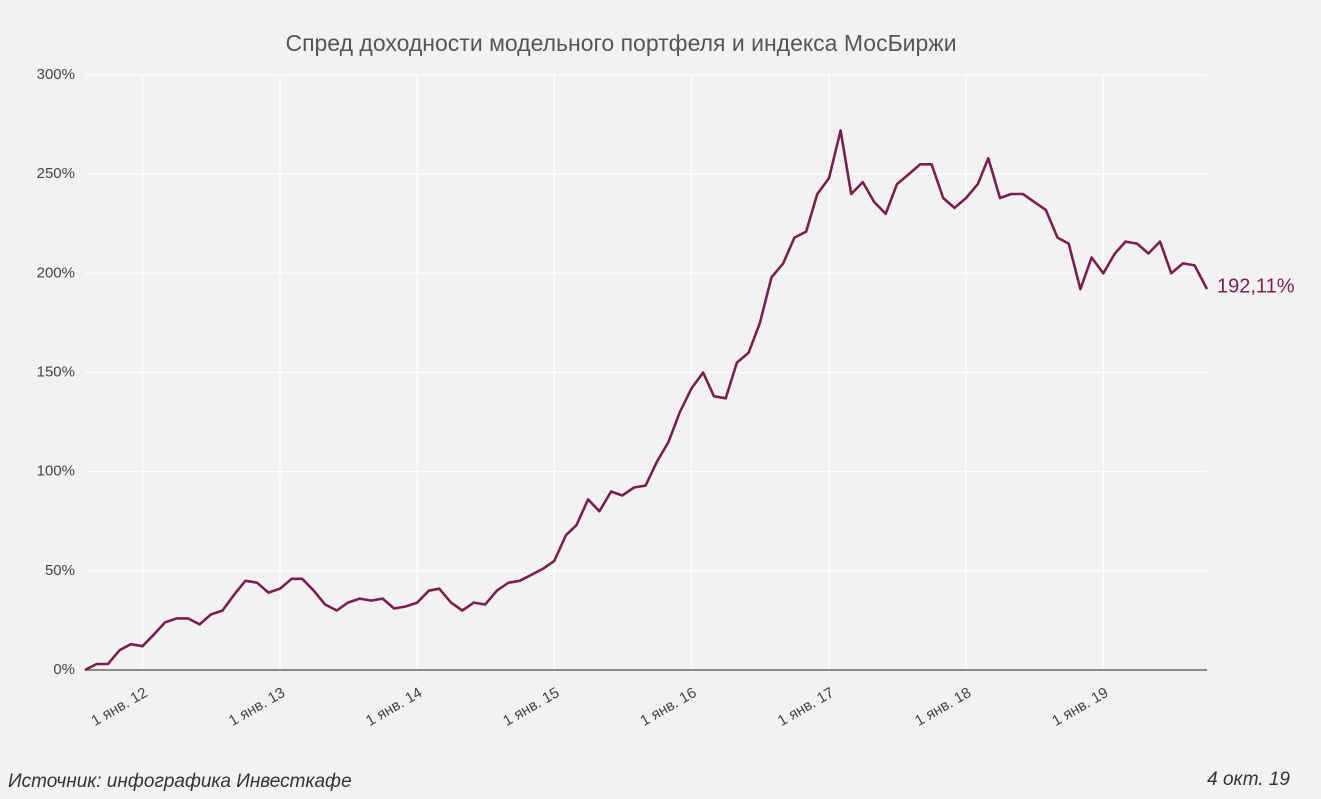 Image resolution: width=1321 pixels, height=799 pixels. I want to click on y-tick-label: 0%, so click(64, 669).